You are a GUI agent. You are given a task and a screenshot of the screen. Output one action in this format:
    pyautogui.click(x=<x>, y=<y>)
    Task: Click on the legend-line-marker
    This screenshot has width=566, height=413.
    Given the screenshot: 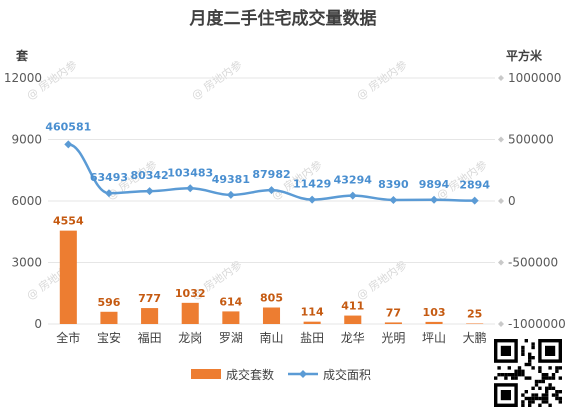 What is the action you would take?
    pyautogui.click(x=303, y=374)
    